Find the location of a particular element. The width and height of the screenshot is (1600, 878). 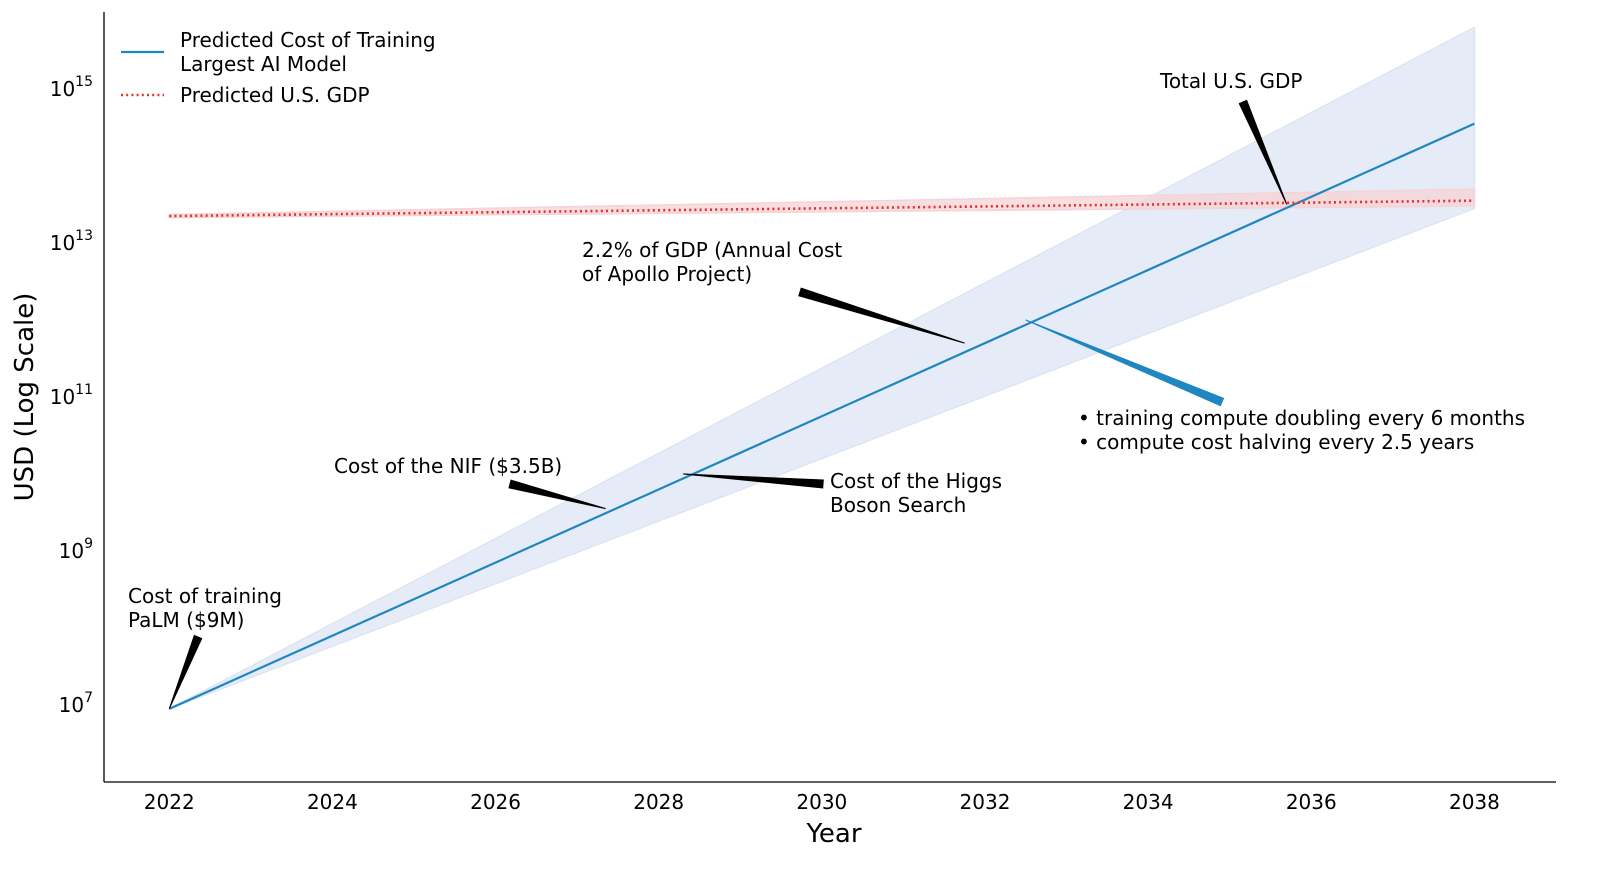

y-tick-base-1: 10 is located at coordinates (71, 551).